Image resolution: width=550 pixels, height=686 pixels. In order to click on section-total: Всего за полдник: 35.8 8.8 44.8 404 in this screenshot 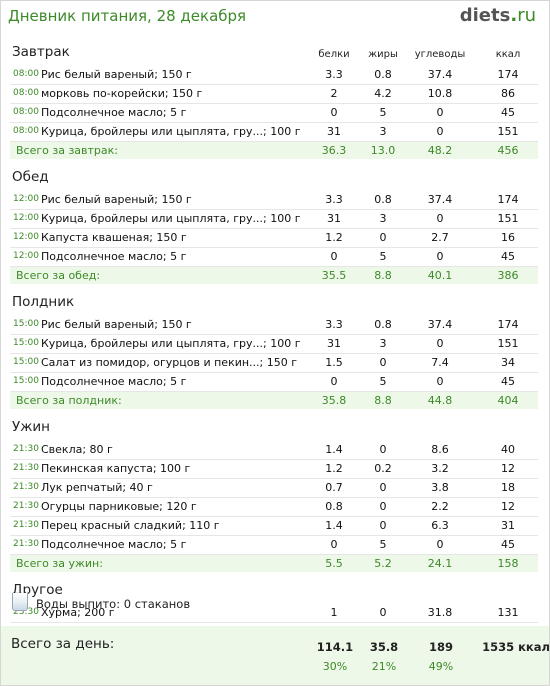, I will do `click(274, 400)`.